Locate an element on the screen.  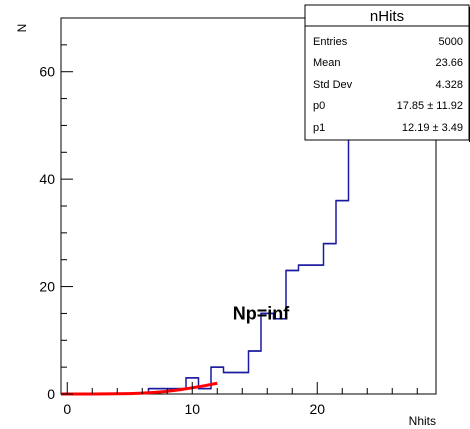
x-tick-label: 10 is located at coordinates (192, 409).